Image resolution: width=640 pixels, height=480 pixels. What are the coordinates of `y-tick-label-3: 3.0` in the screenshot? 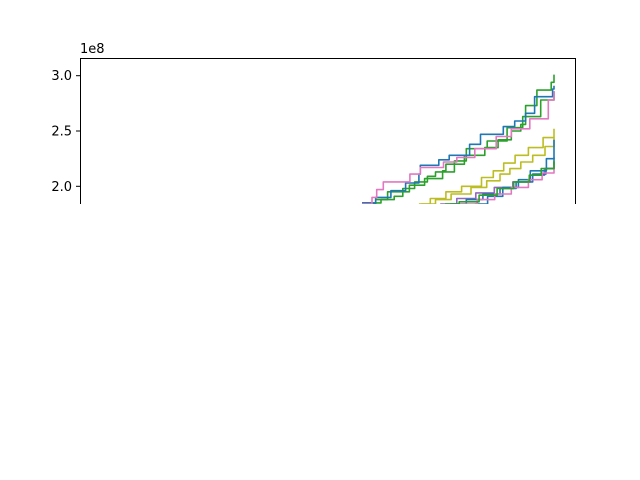 It's located at (61, 76).